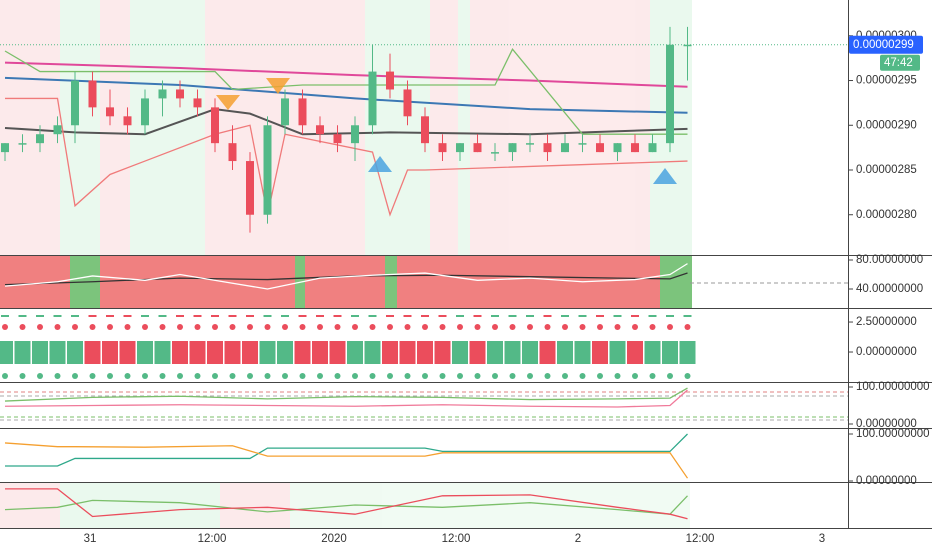  What do you see at coordinates (900, 62) in the screenshot?
I see `countdown-box` at bounding box center [900, 62].